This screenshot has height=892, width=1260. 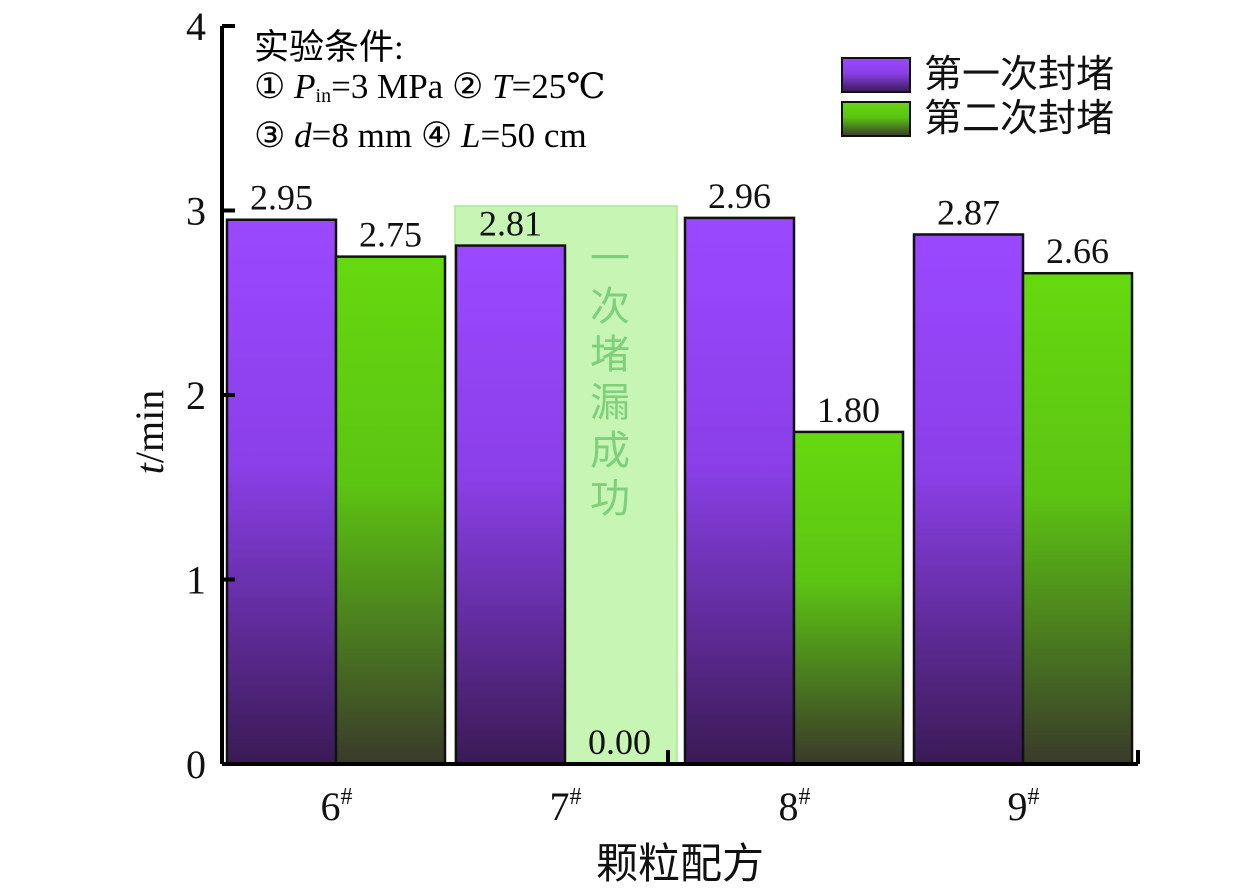 What do you see at coordinates (281, 198) in the screenshot?
I see `data-label: 2.95` at bounding box center [281, 198].